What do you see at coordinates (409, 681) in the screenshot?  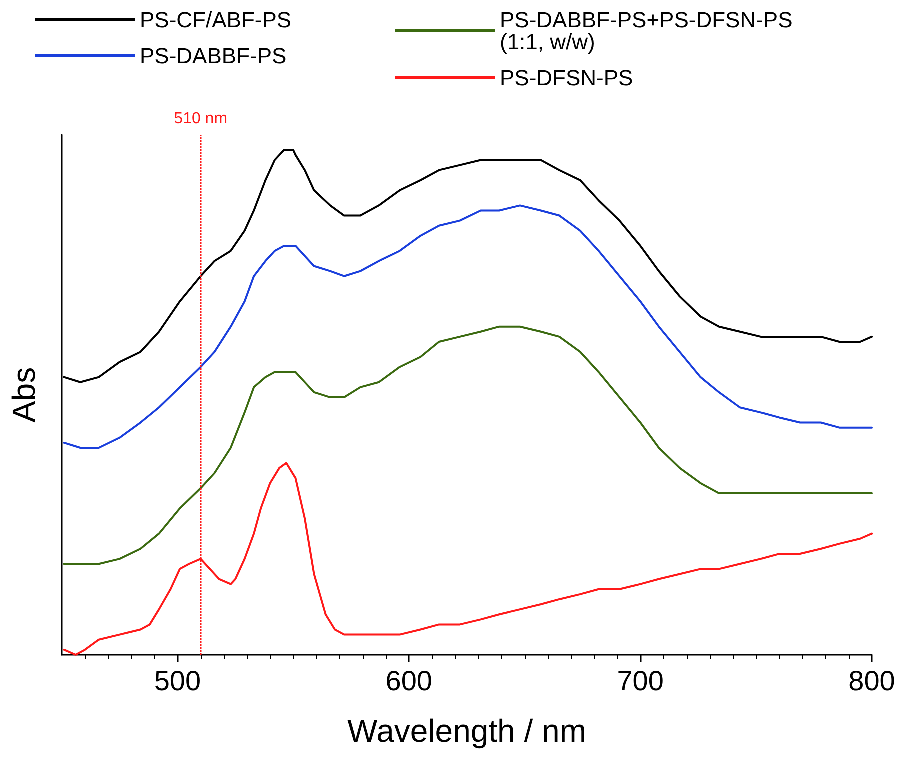 I see `x-tick-label: 600` at bounding box center [409, 681].